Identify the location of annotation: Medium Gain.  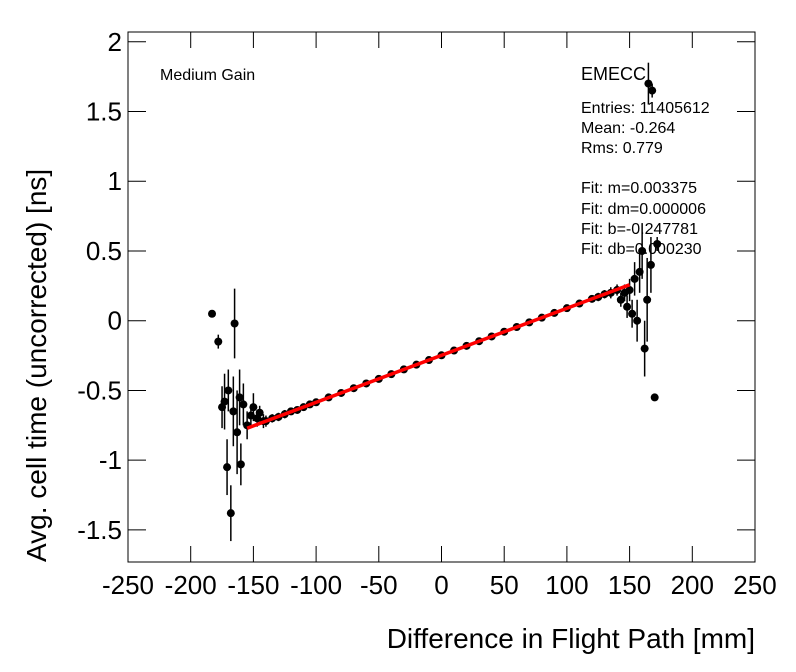
(207, 75).